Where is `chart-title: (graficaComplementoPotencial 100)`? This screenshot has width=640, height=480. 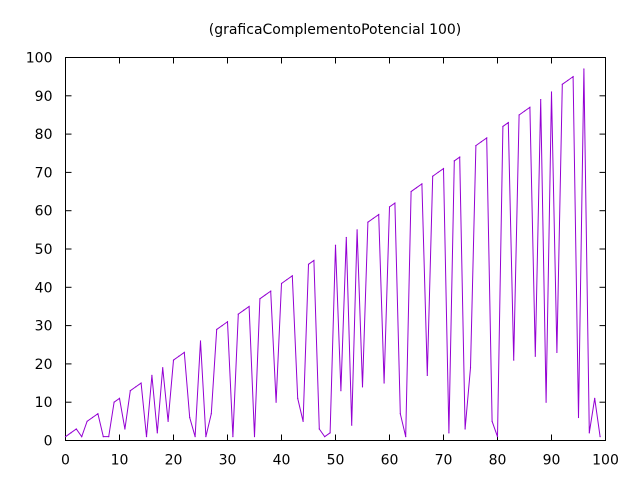
chart-title: (graficaComplementoPotencial 100) is located at coordinates (335, 30).